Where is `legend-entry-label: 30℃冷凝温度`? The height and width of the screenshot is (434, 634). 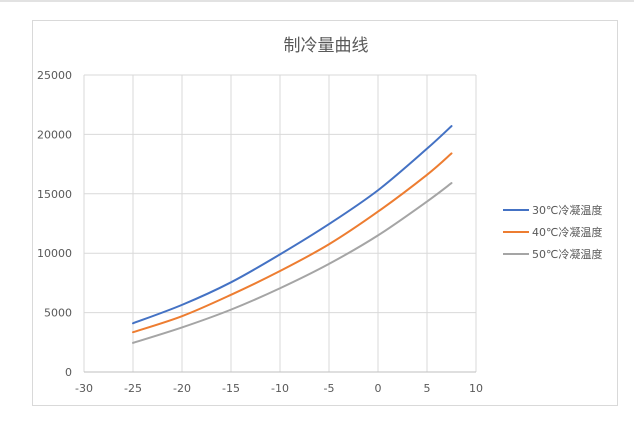 legend-entry-label: 30℃冷凝温度 is located at coordinates (567, 210).